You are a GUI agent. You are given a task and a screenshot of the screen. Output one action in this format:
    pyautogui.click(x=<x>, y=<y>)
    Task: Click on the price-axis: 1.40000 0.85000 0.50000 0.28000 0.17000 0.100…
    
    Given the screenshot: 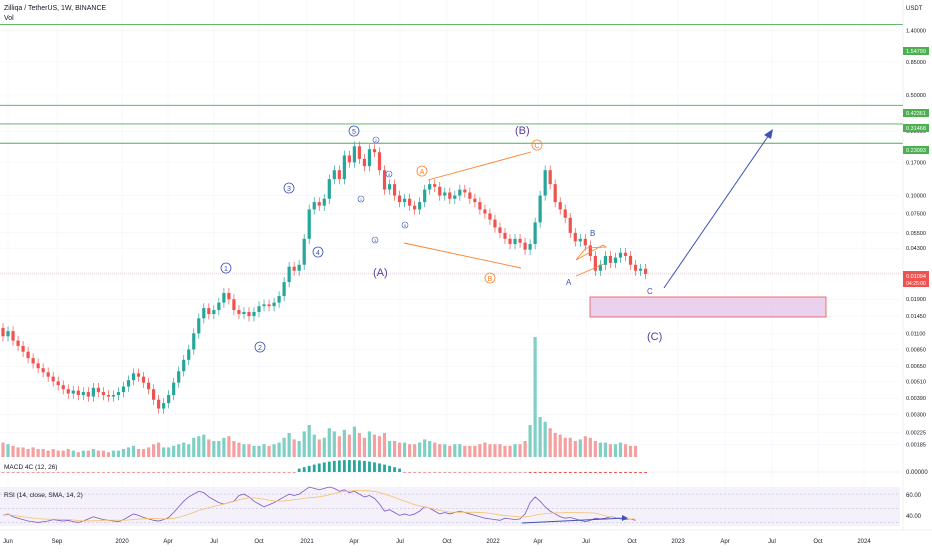 What is the action you would take?
    pyautogui.click(x=914, y=265)
    